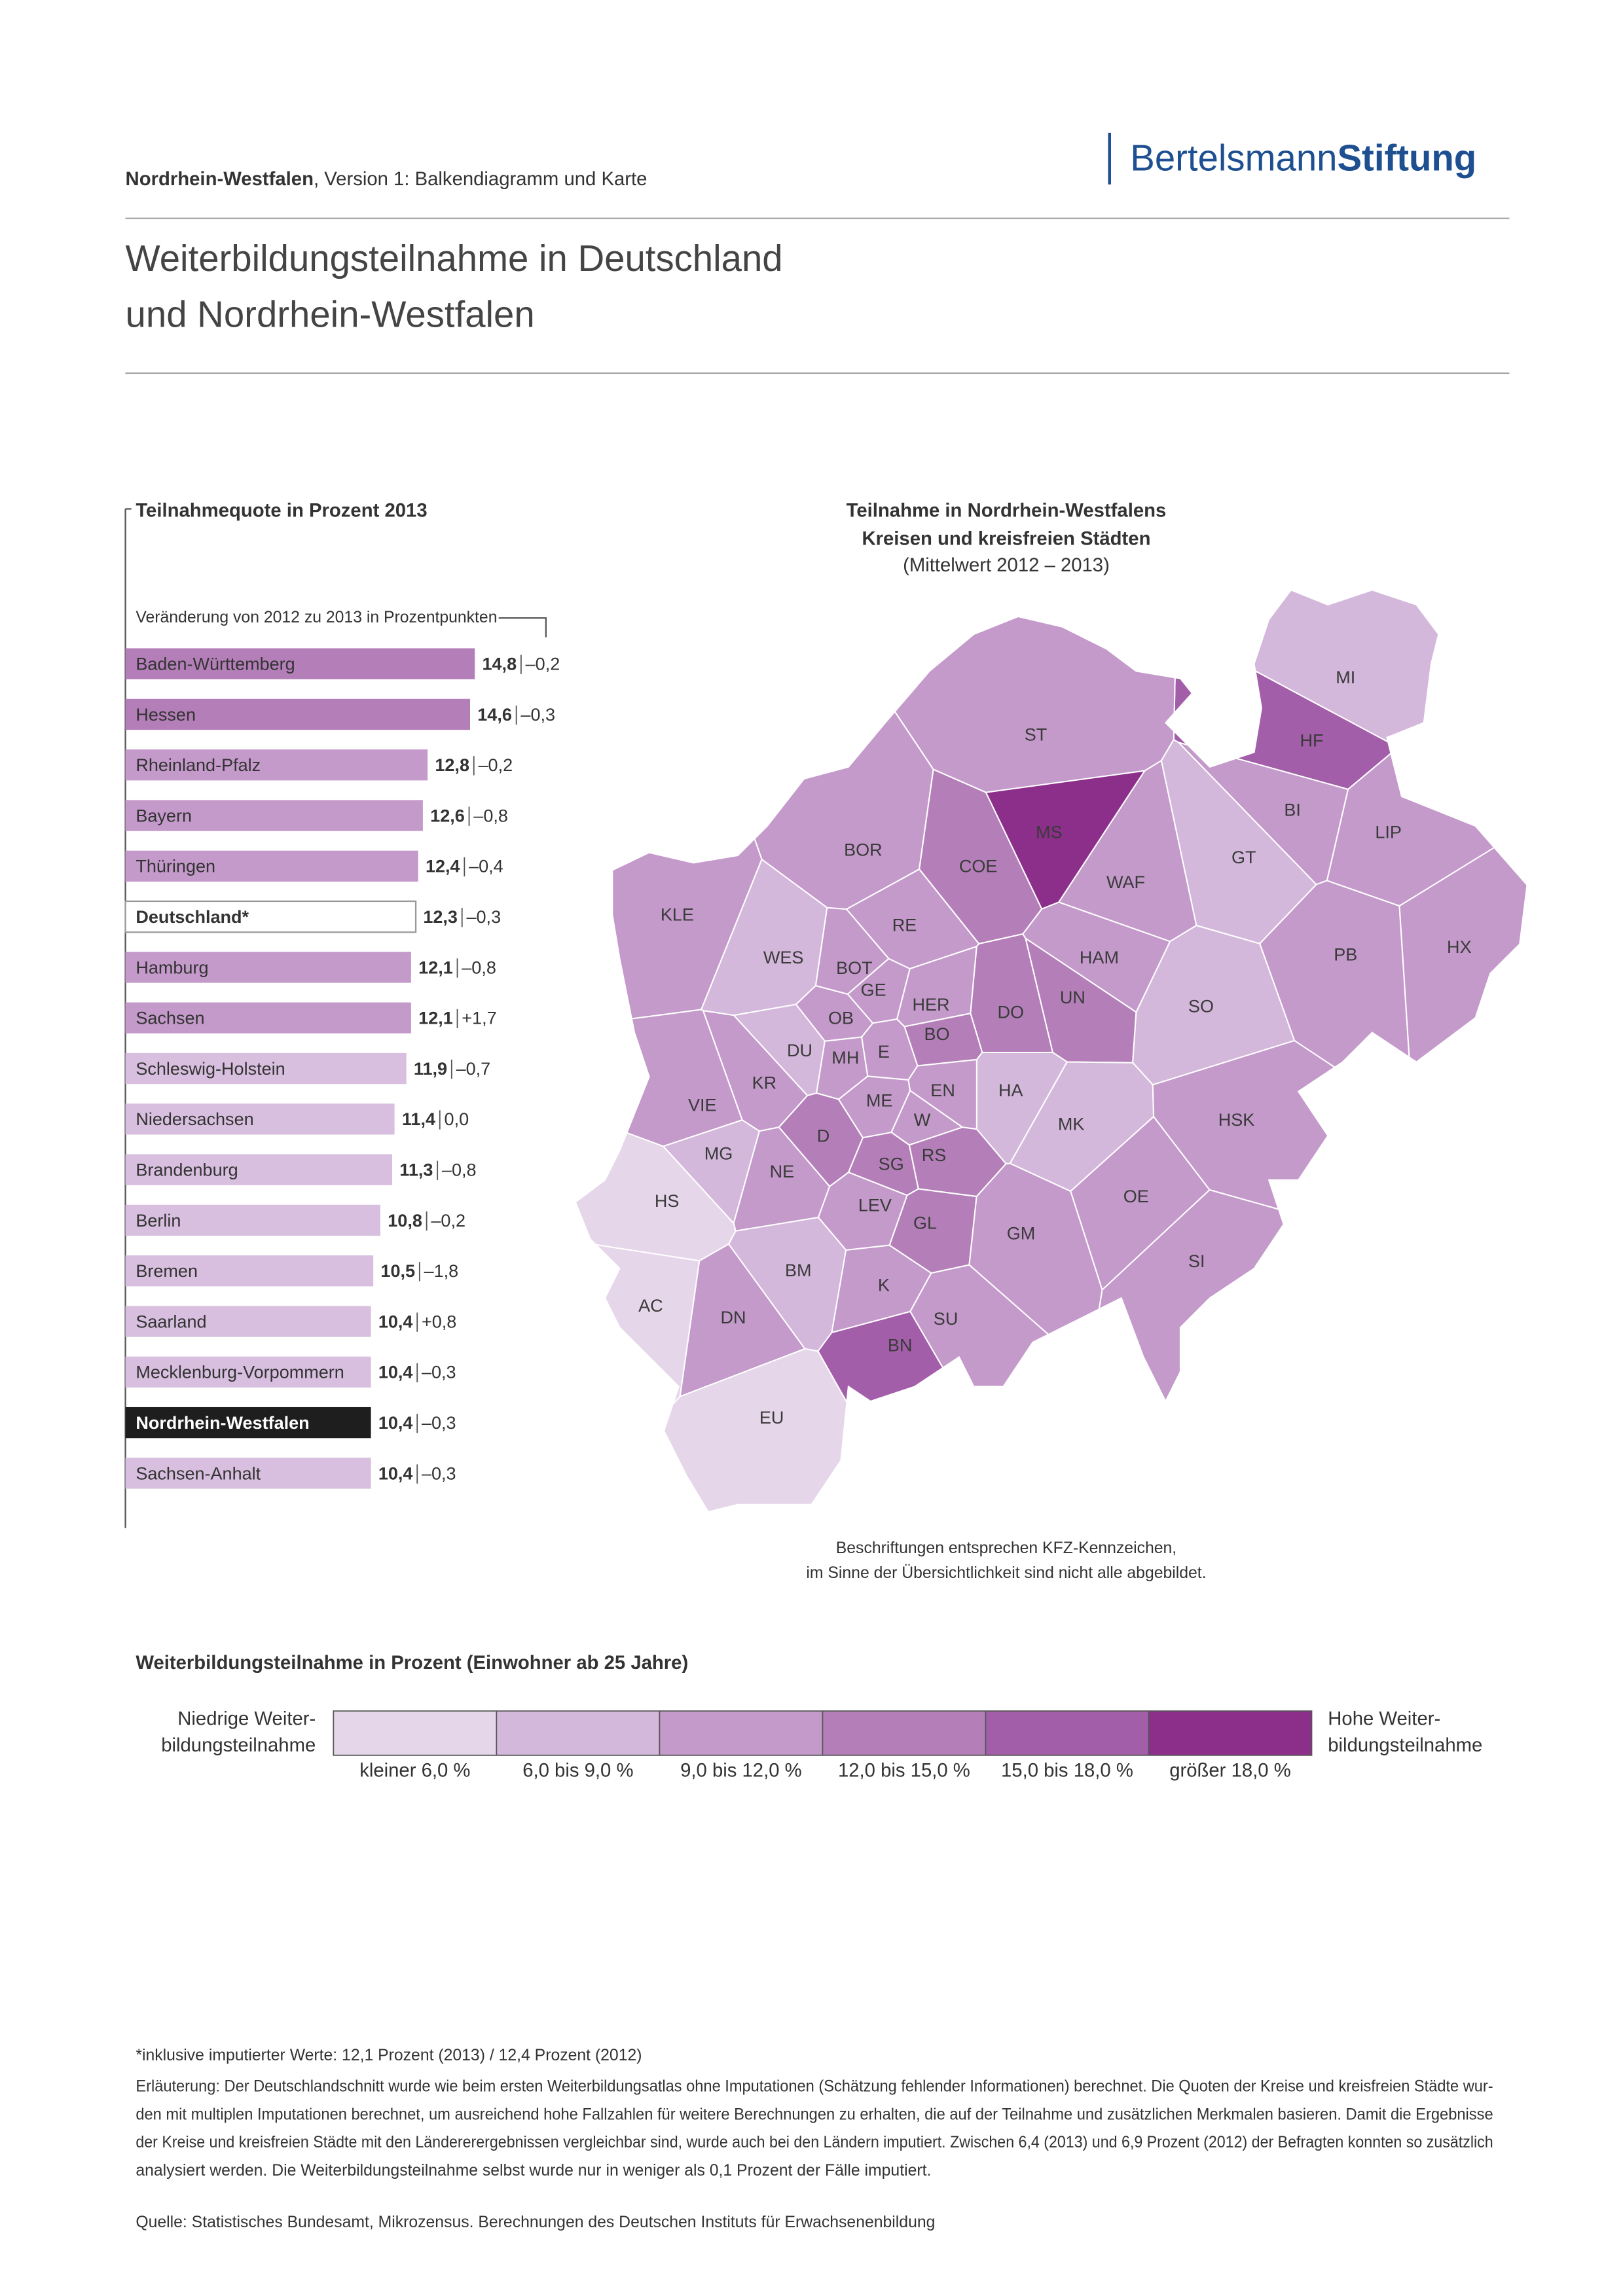 The image size is (1623, 2296). Describe the element at coordinates (1201, 1006) in the screenshot. I see `region-label: SO` at that location.